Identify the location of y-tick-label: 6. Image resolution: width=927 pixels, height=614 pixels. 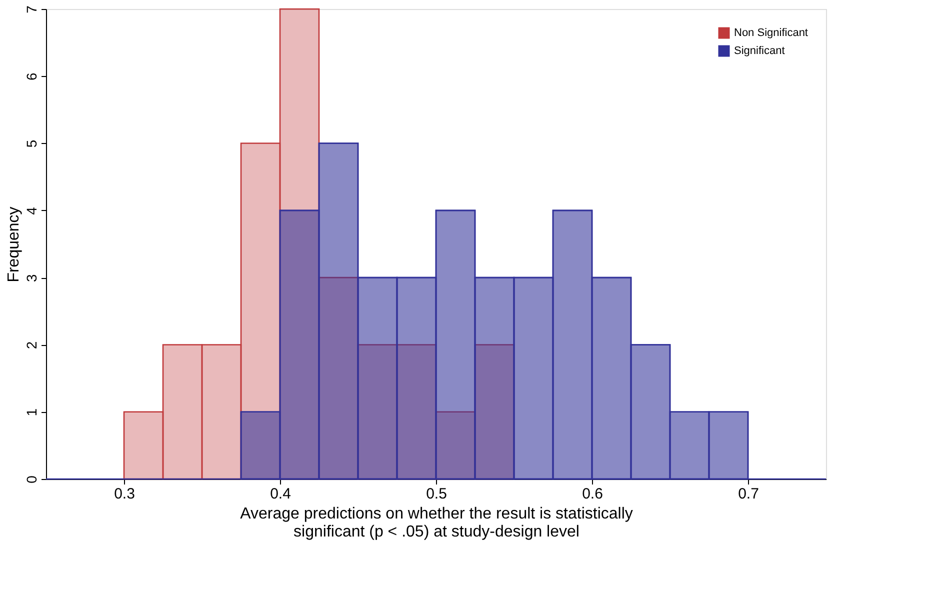
(32, 76).